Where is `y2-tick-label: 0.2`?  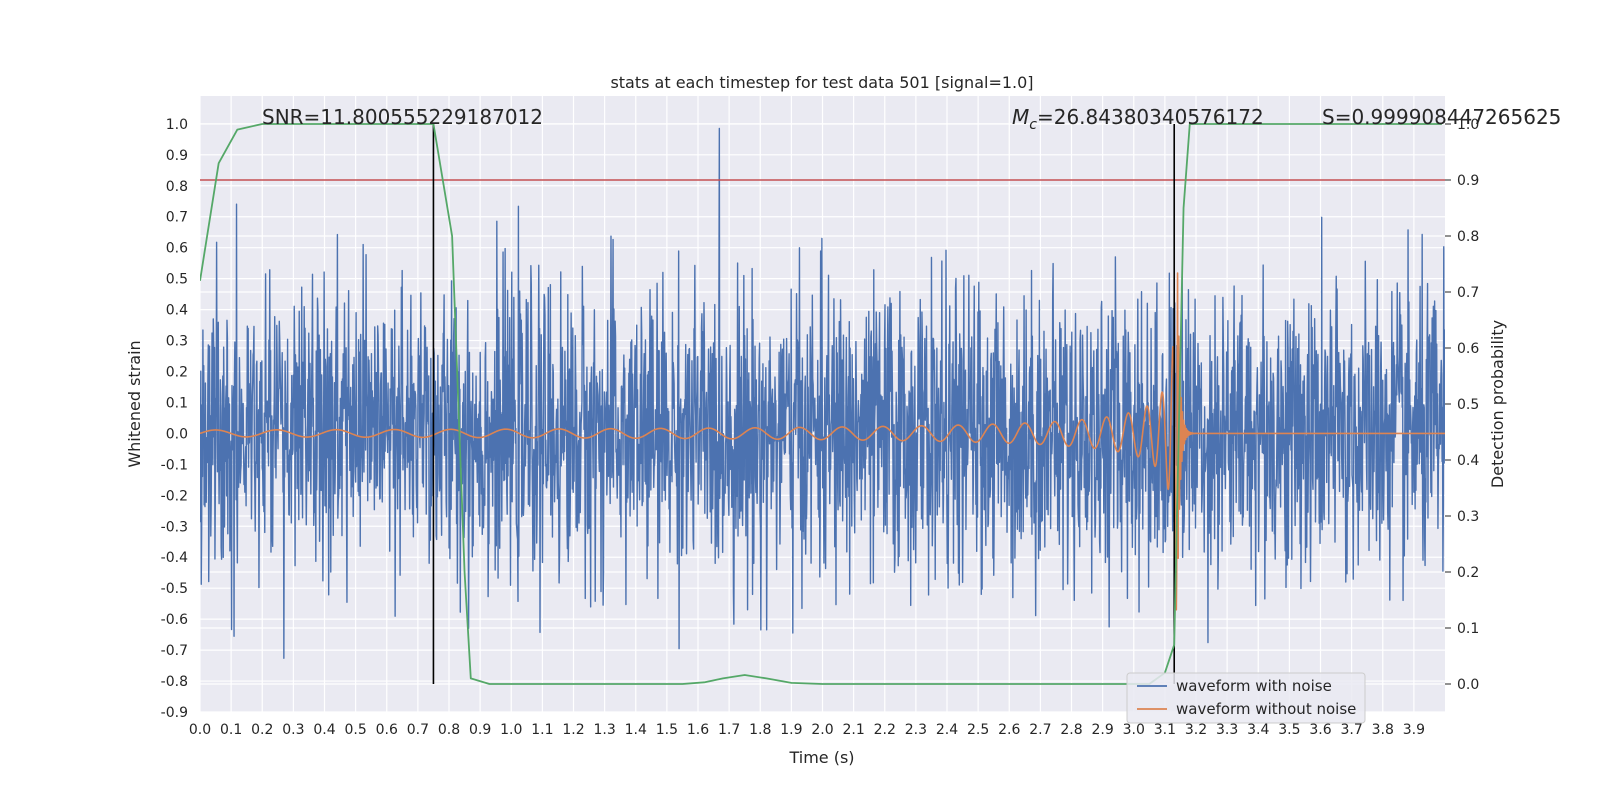 y2-tick-label: 0.2 is located at coordinates (1468, 573).